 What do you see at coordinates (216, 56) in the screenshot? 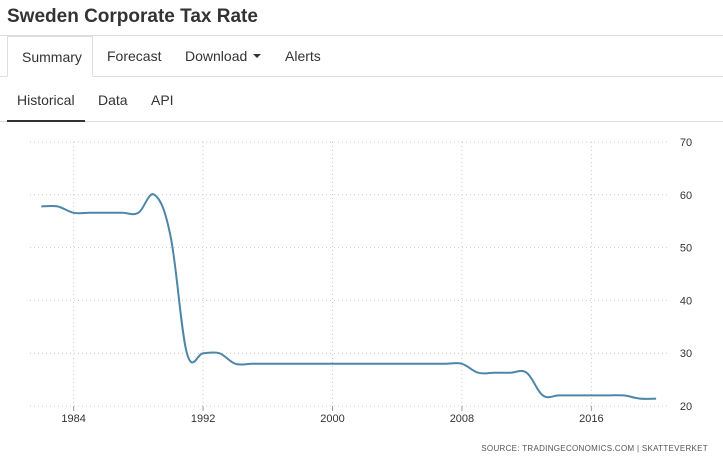
I see `tab-download-label: Download` at bounding box center [216, 56].